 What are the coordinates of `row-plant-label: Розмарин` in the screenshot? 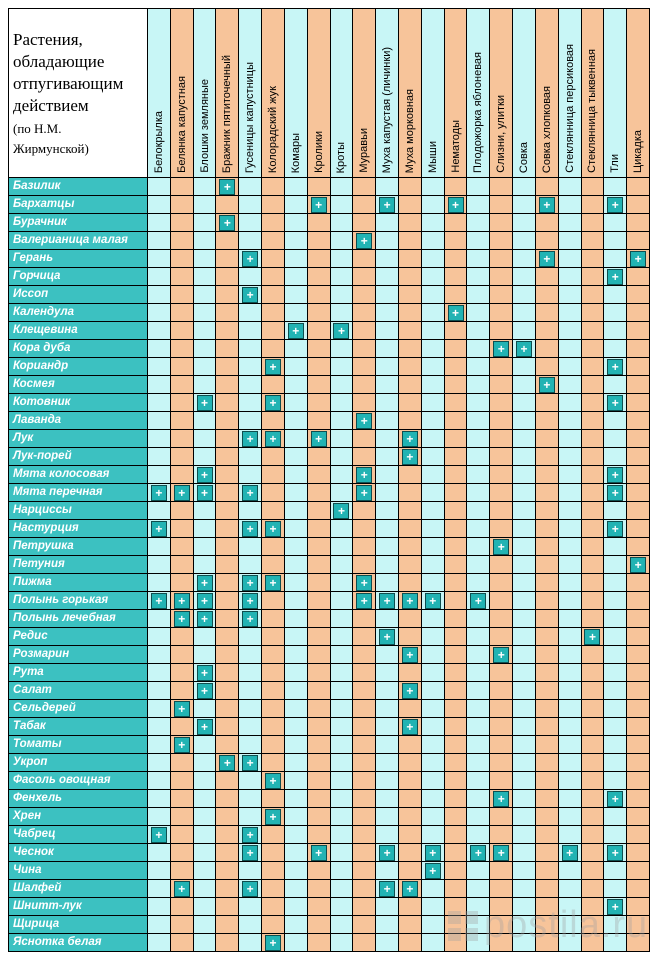 It's located at (78, 655).